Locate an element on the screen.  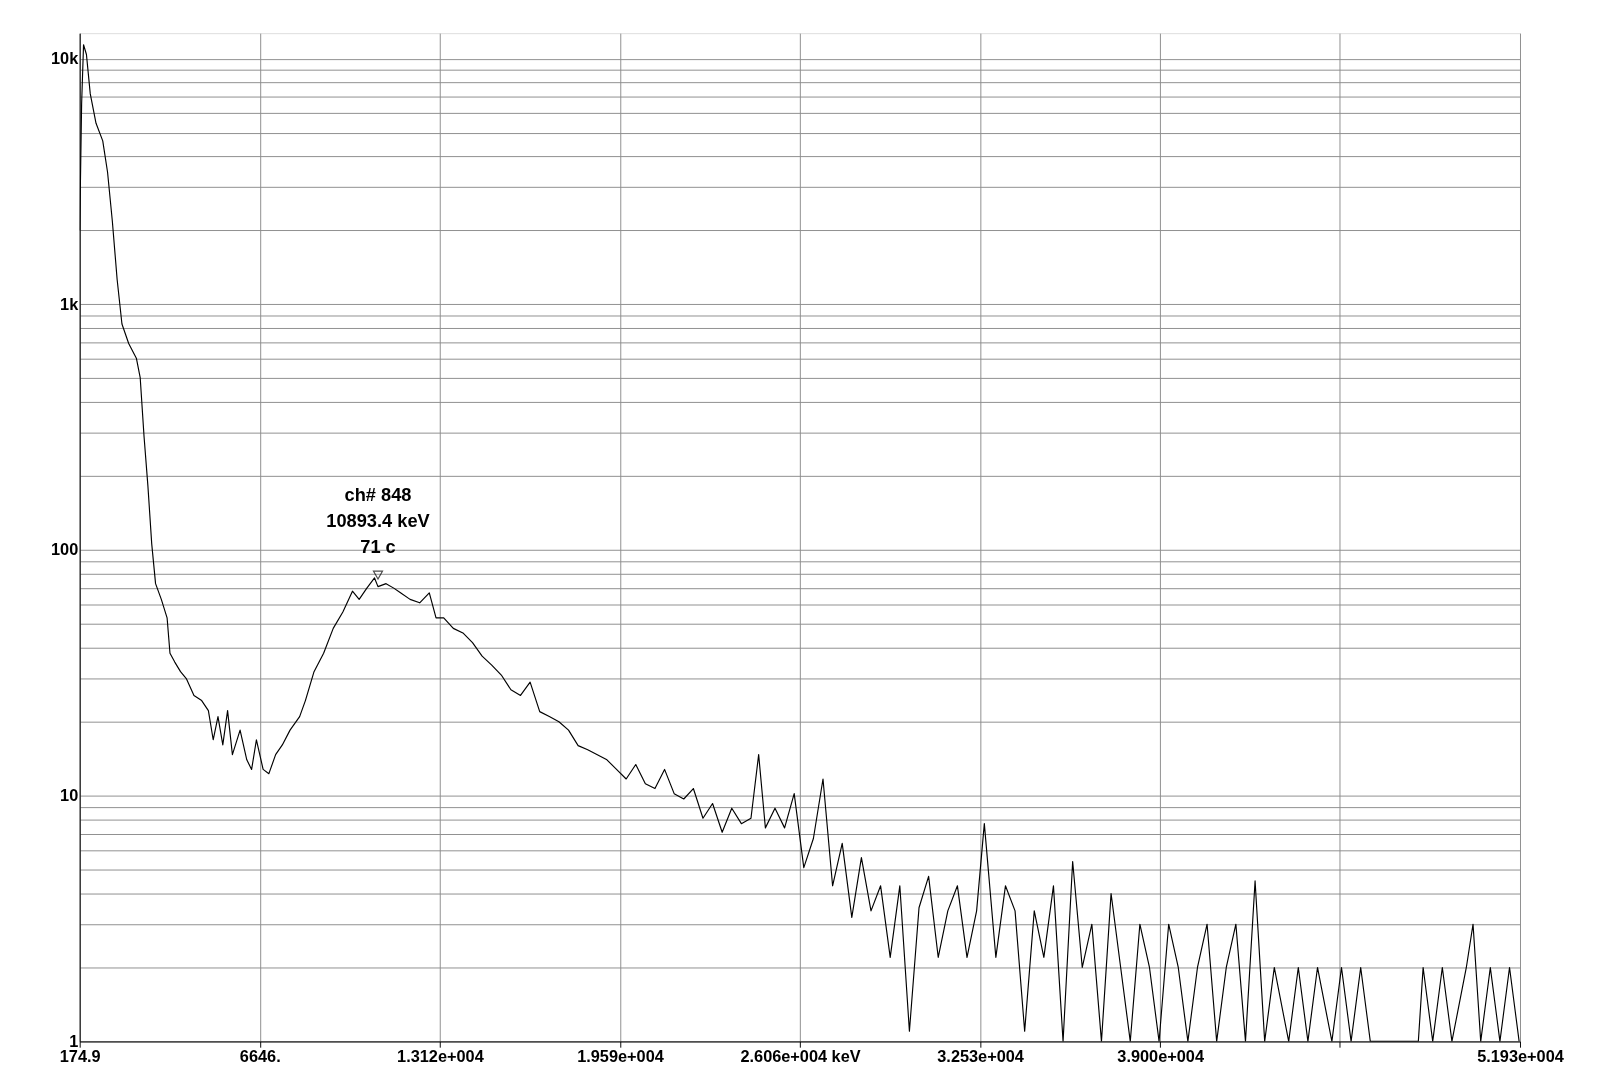
x-tick-label: 174.9 is located at coordinates (80, 1056).